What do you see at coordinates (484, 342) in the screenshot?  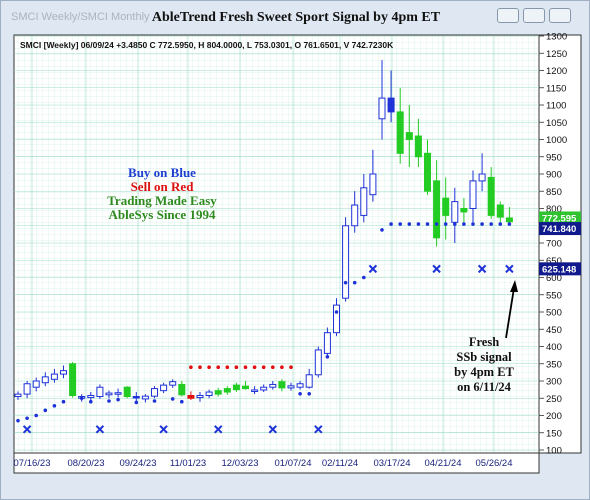 I see `note-line-1: Fresh` at bounding box center [484, 342].